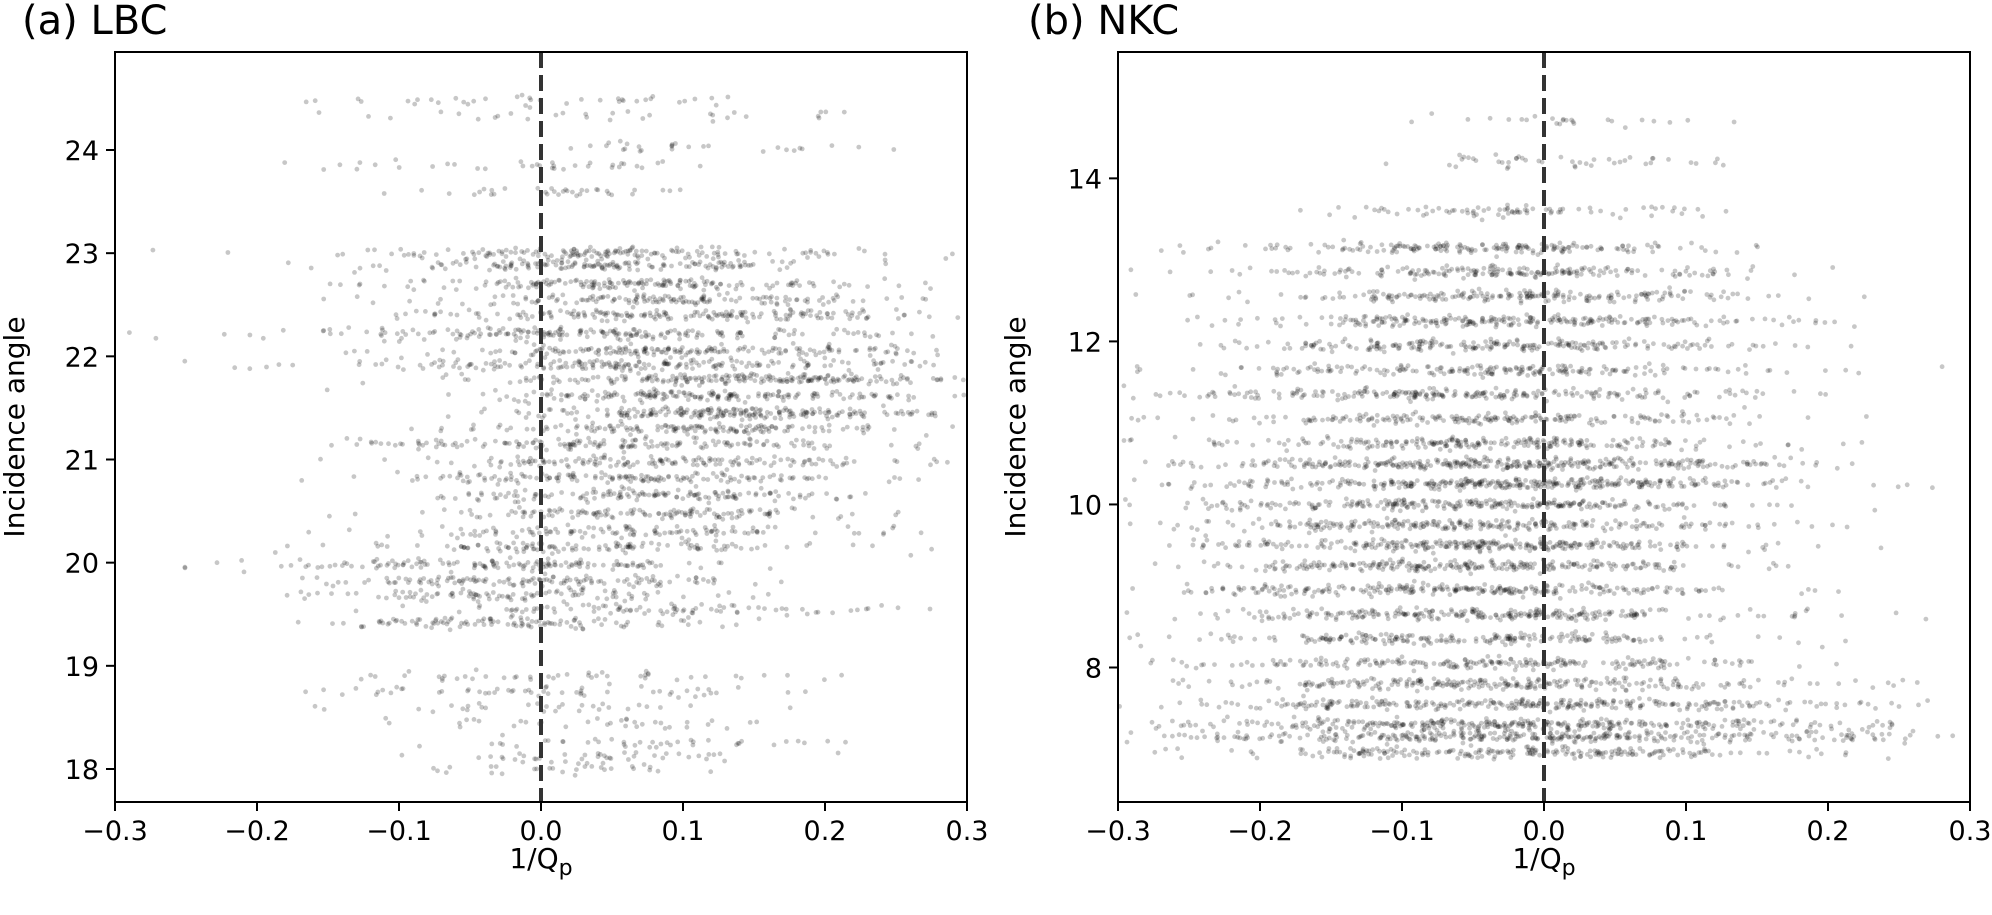 This screenshot has height=915, width=1992. What do you see at coordinates (257, 831) in the screenshot?
I see `x-tick-label: −0.2` at bounding box center [257, 831].